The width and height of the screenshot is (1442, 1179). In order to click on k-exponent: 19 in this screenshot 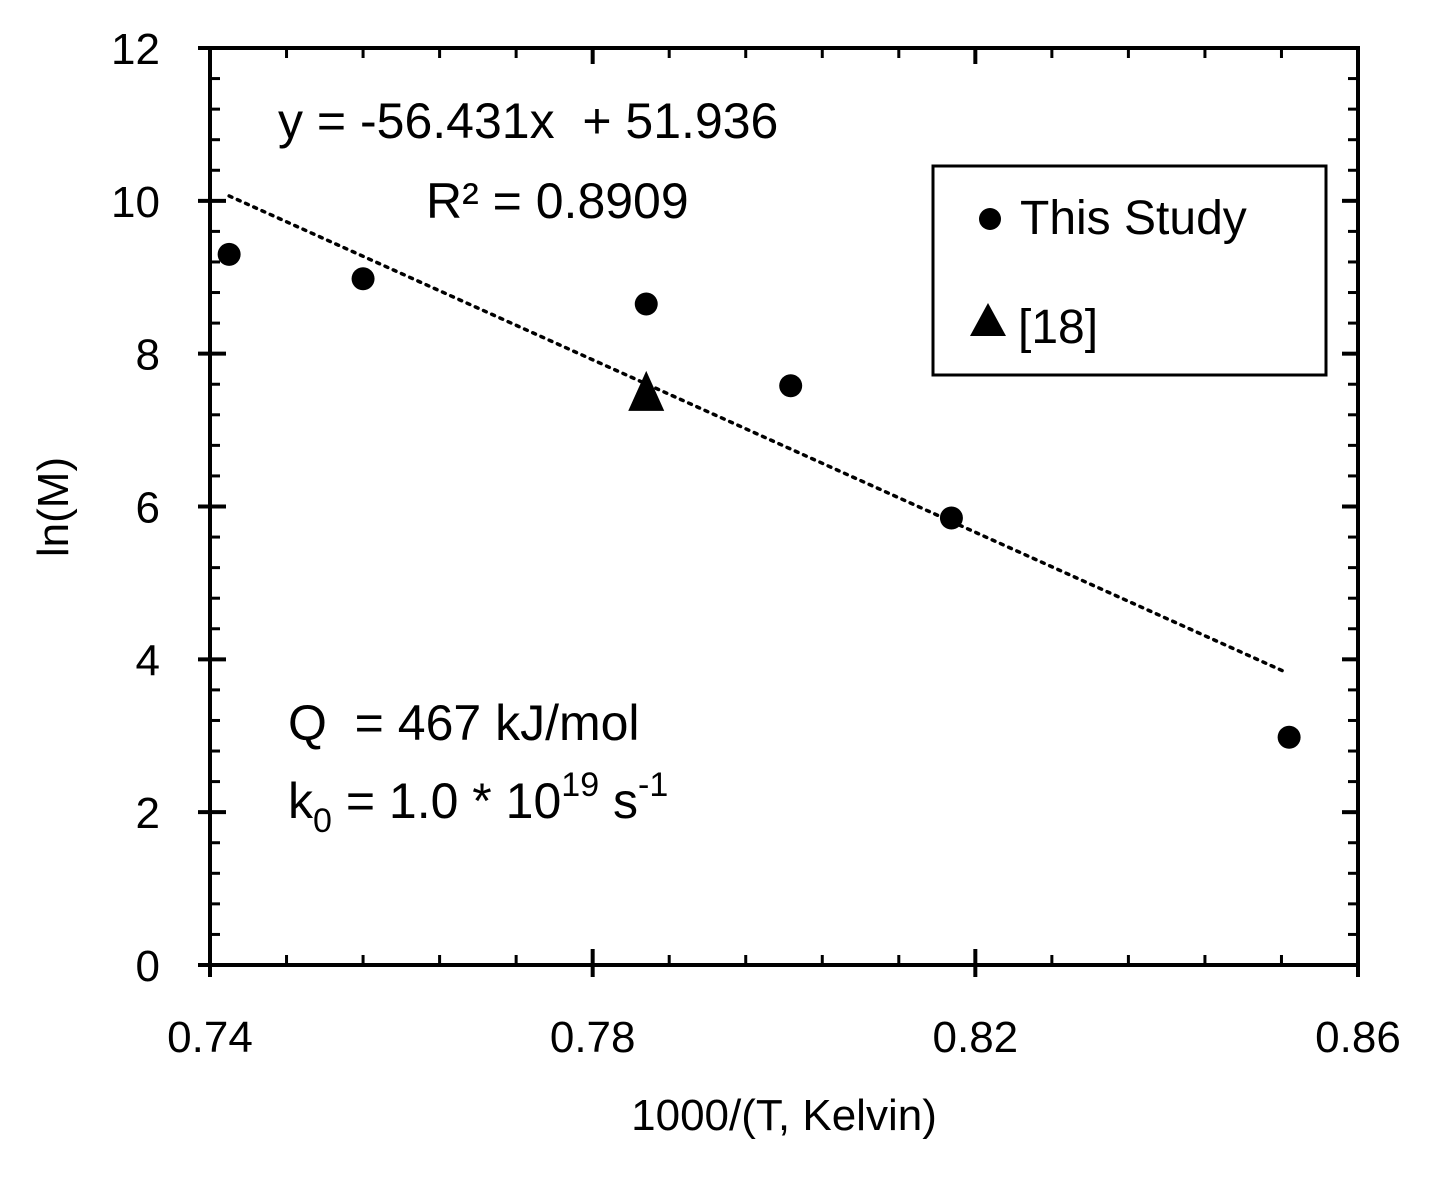, I will do `click(580, 785)`.